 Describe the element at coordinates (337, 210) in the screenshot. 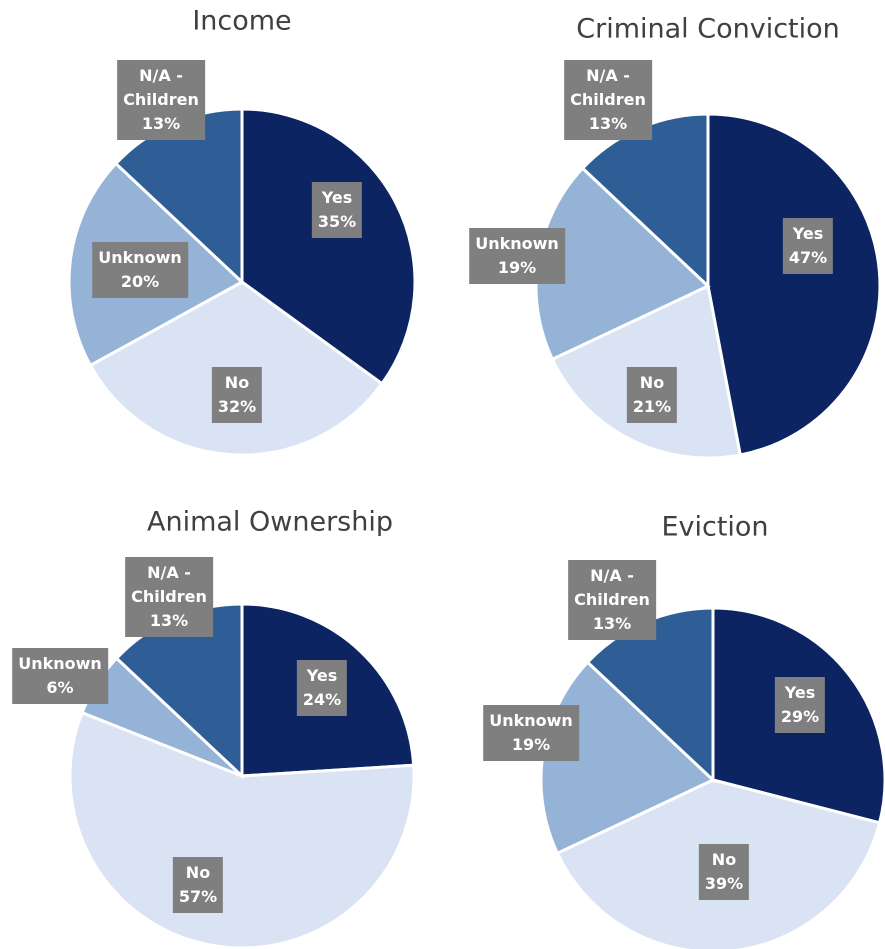

I see `data-label: Yes 35%` at that location.